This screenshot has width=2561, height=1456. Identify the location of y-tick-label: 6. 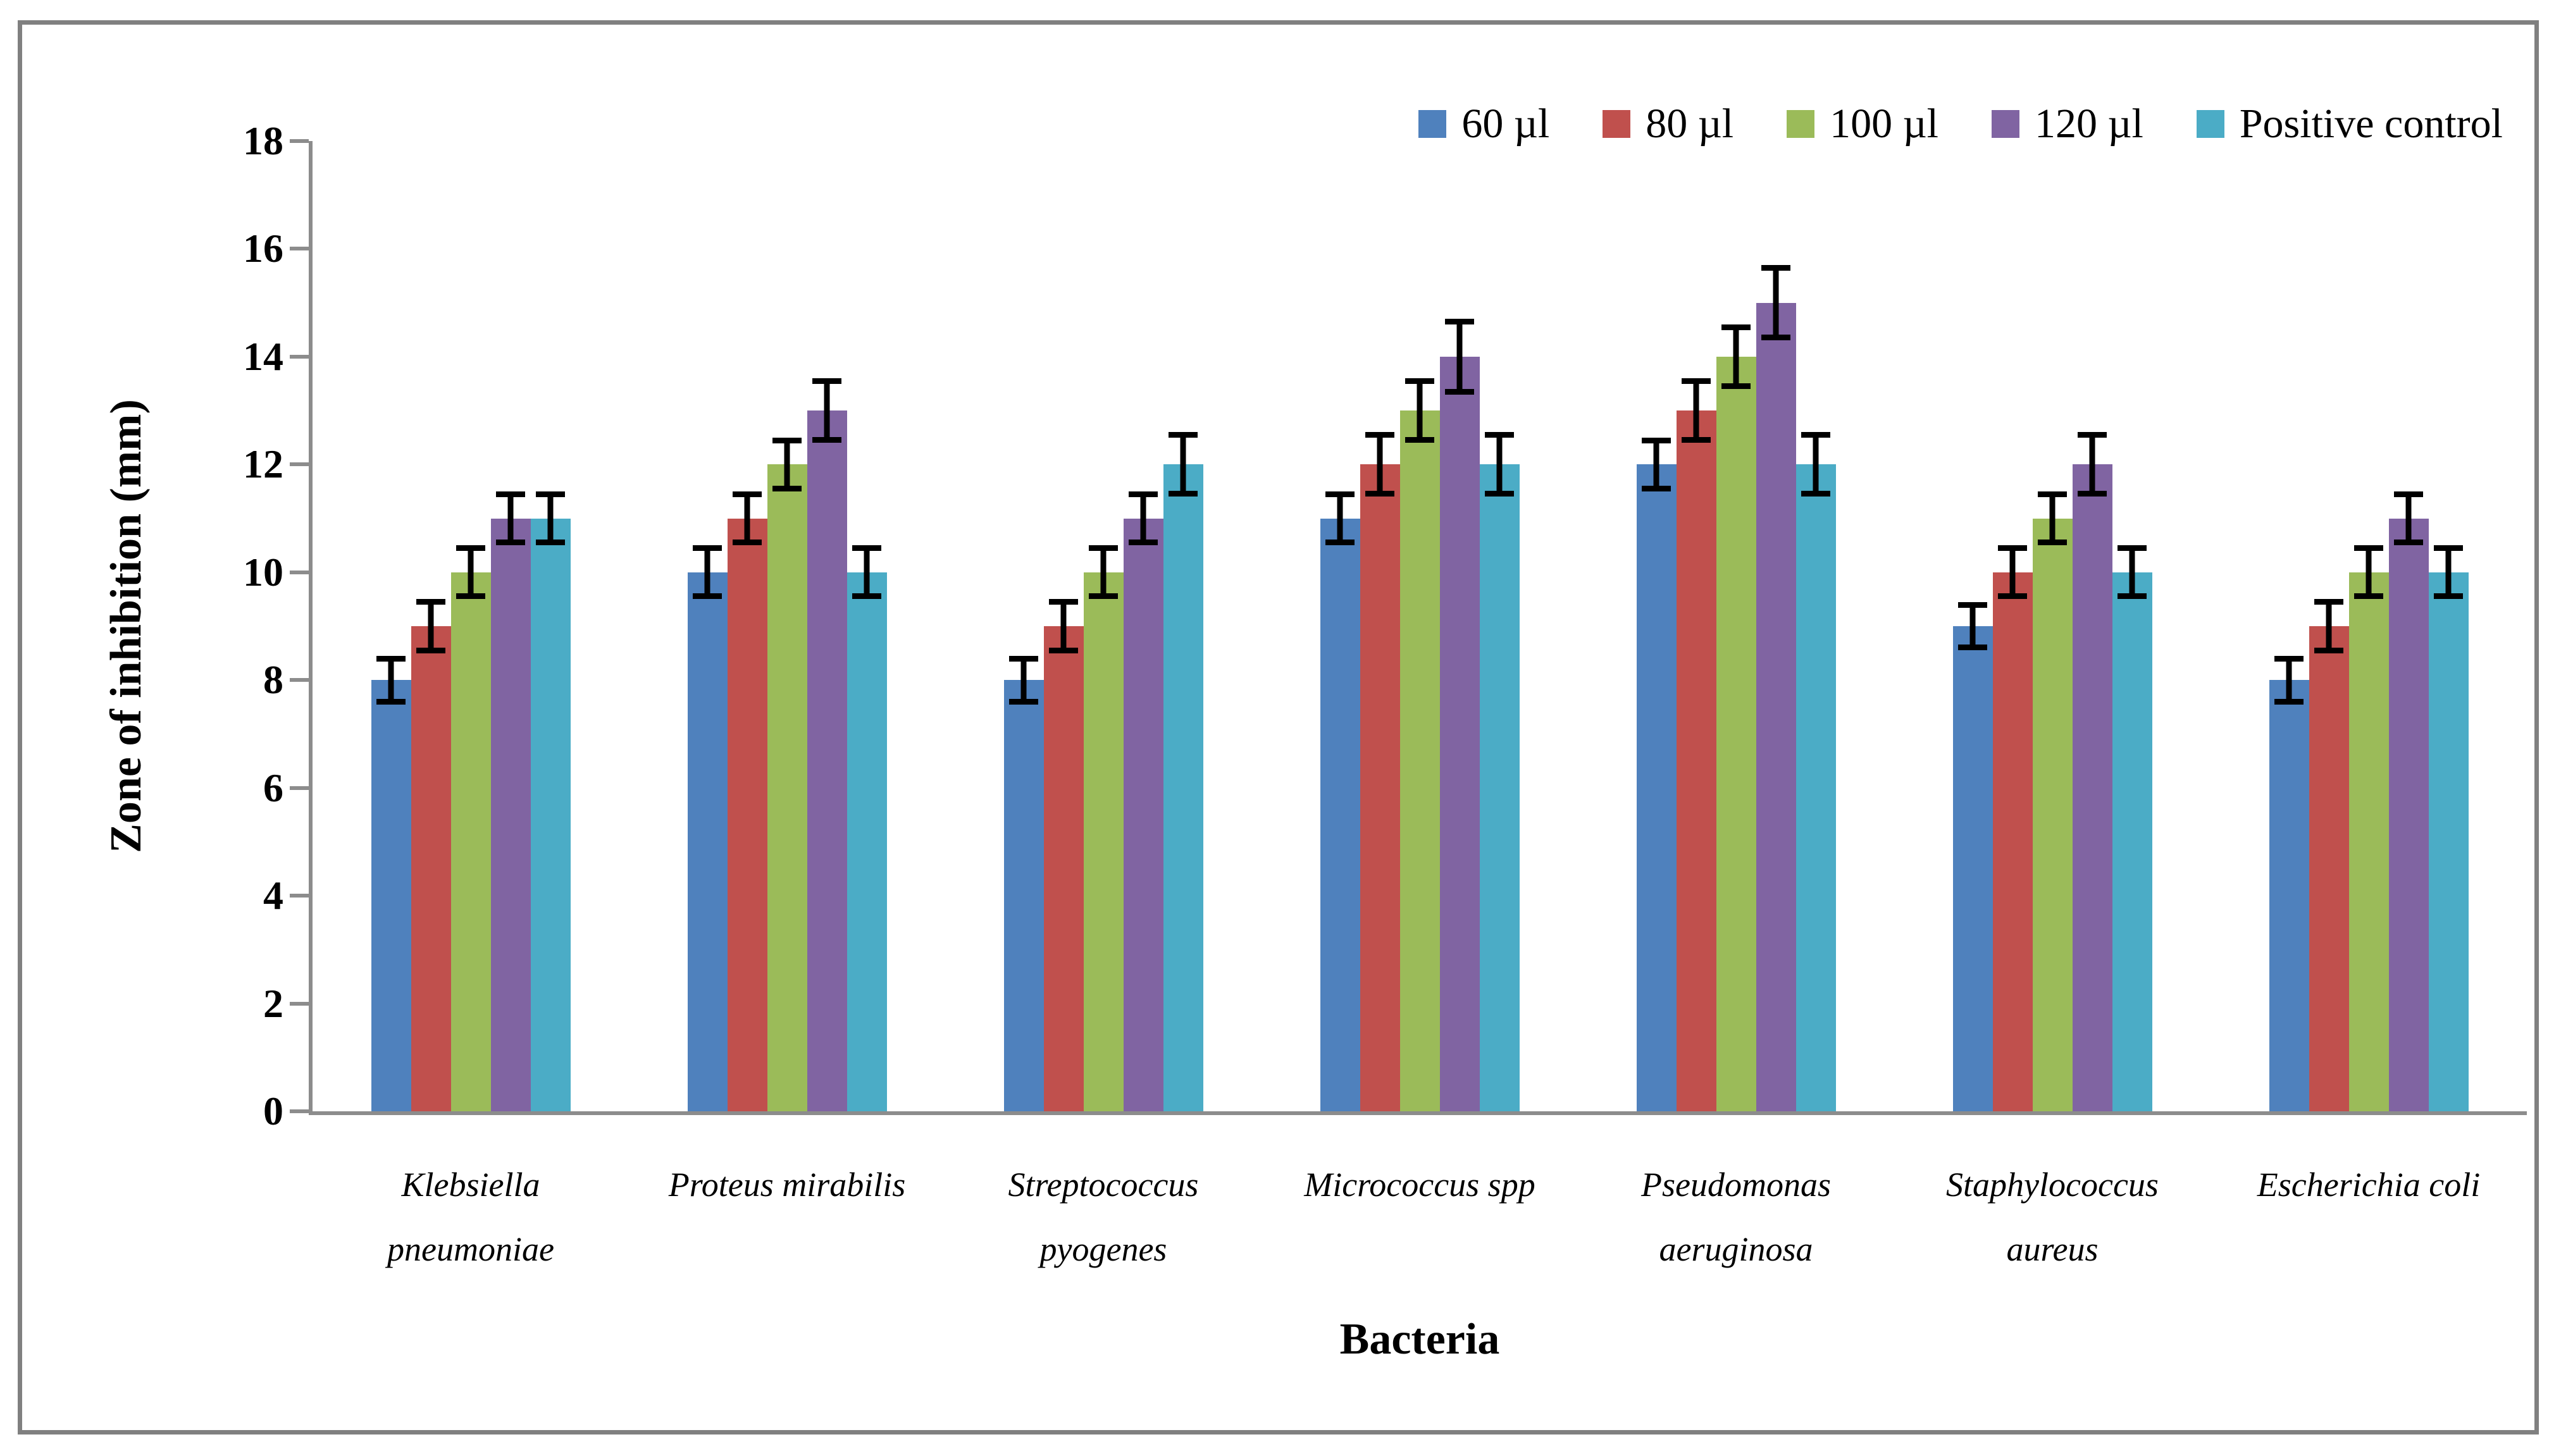
(273, 787).